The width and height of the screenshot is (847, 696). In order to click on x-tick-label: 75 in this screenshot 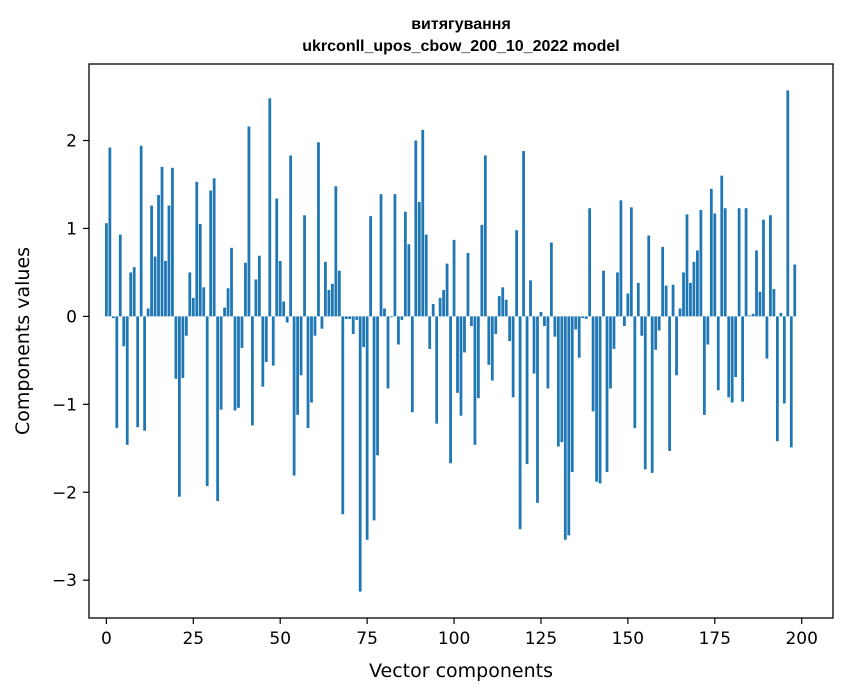, I will do `click(367, 639)`.